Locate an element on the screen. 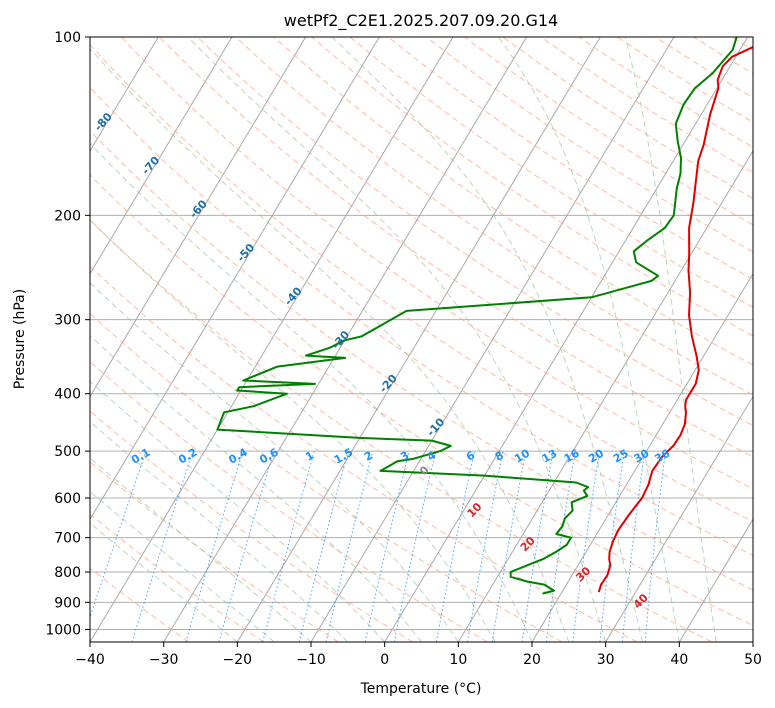 The image size is (775, 708). y-tick-label: 500 is located at coordinates (67, 452).